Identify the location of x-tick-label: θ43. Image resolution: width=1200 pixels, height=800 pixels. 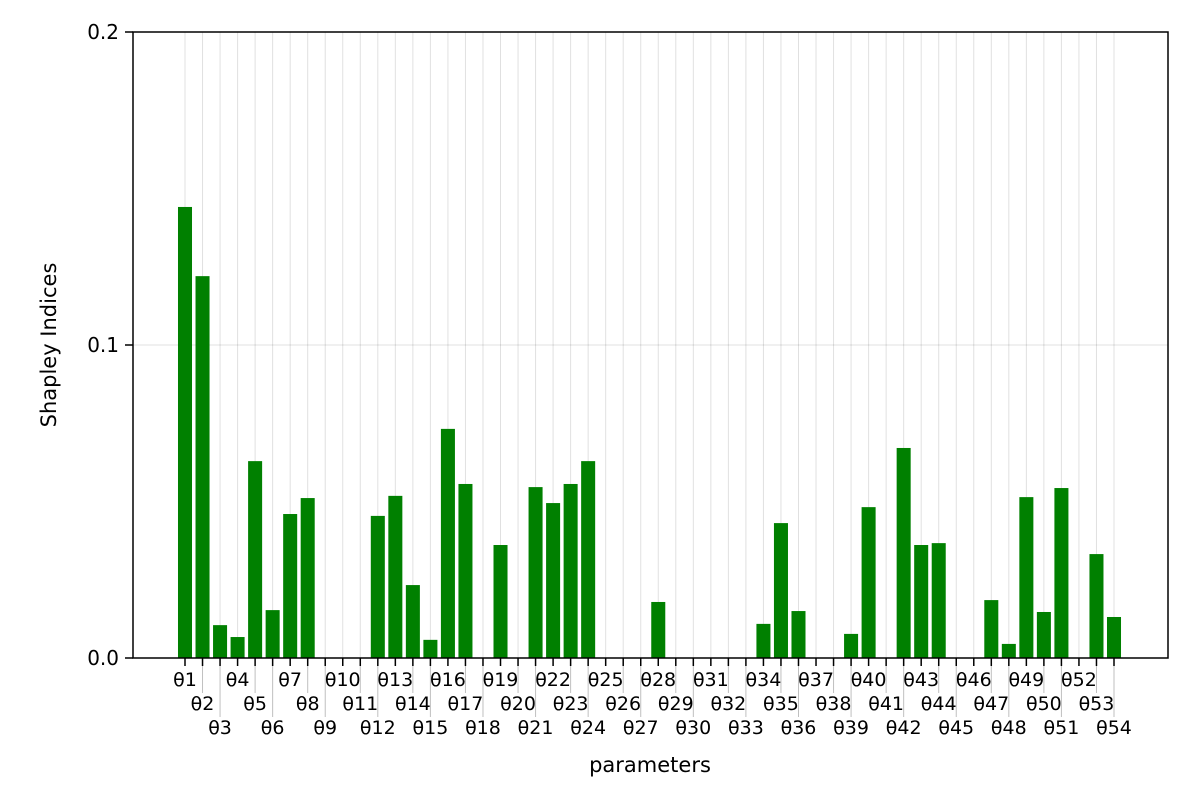
(921, 680).